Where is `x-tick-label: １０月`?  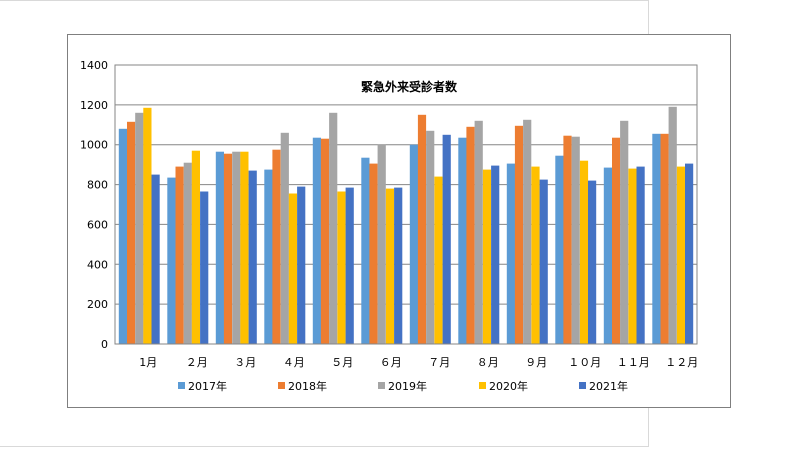 x-tick-label: １０月 is located at coordinates (584, 362).